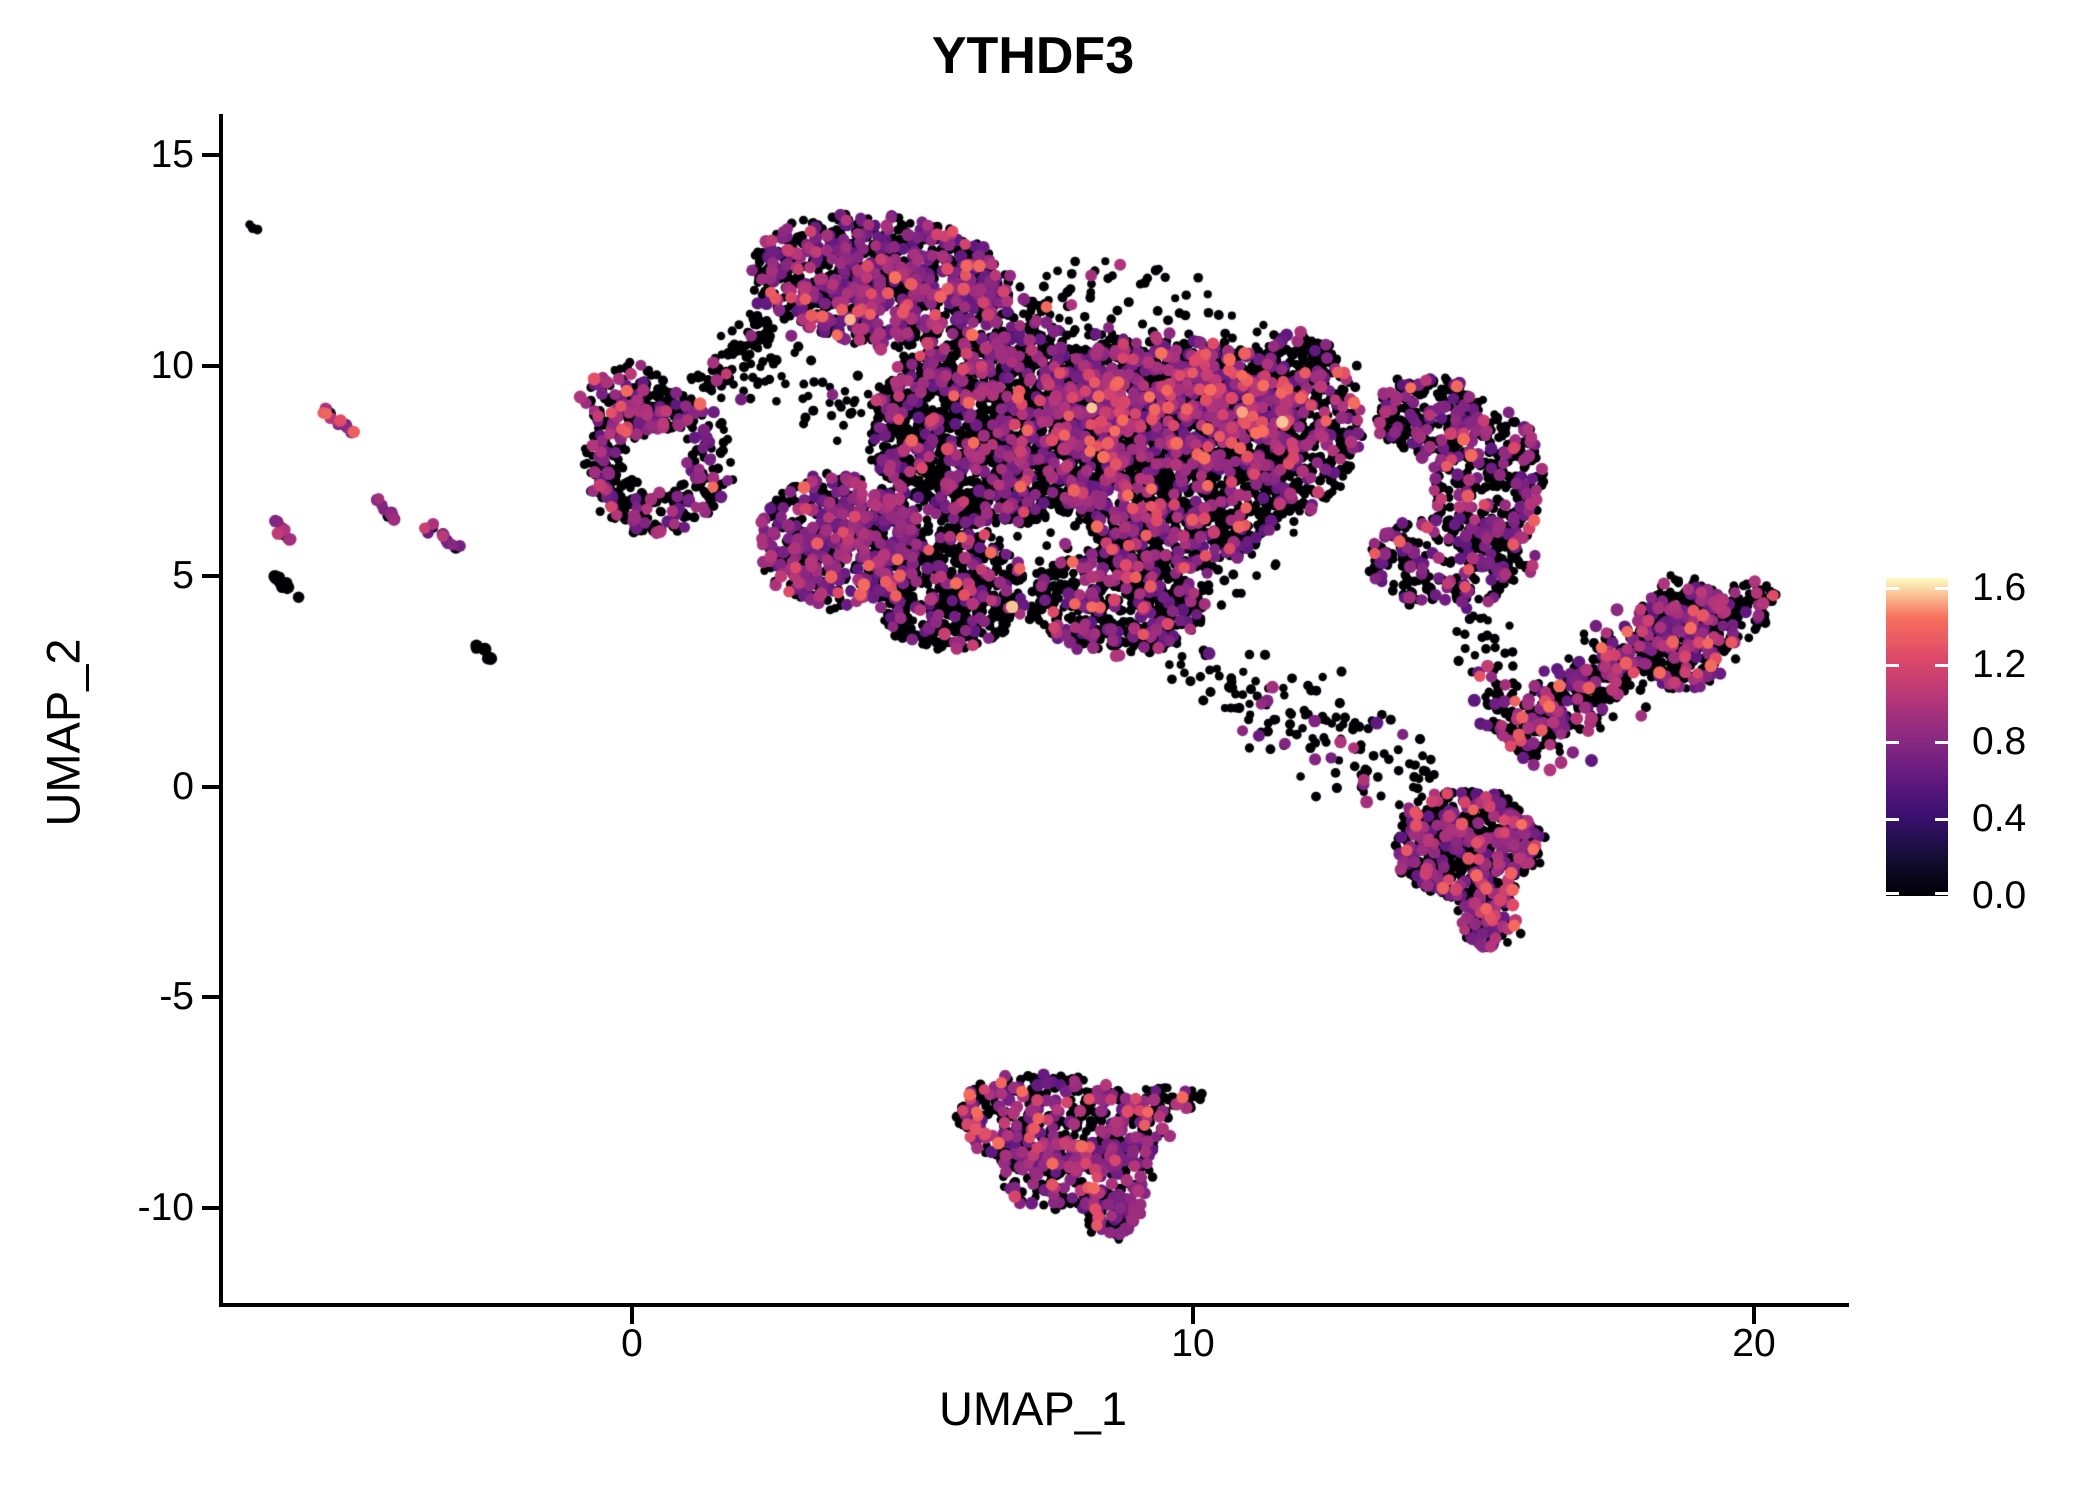 Image resolution: width=2100 pixels, height=1500 pixels. What do you see at coordinates (183, 786) in the screenshot?
I see `y-tick-label: 0` at bounding box center [183, 786].